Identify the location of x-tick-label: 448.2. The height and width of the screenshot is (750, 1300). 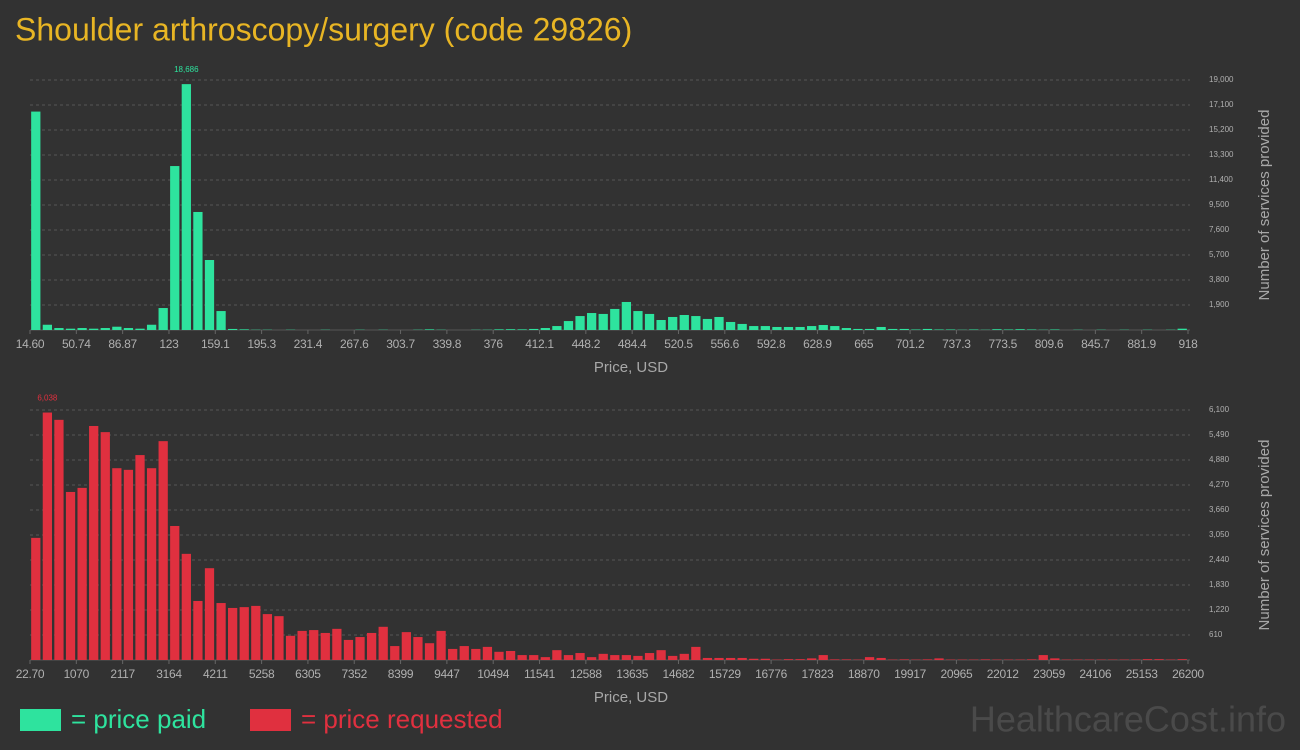
(586, 344).